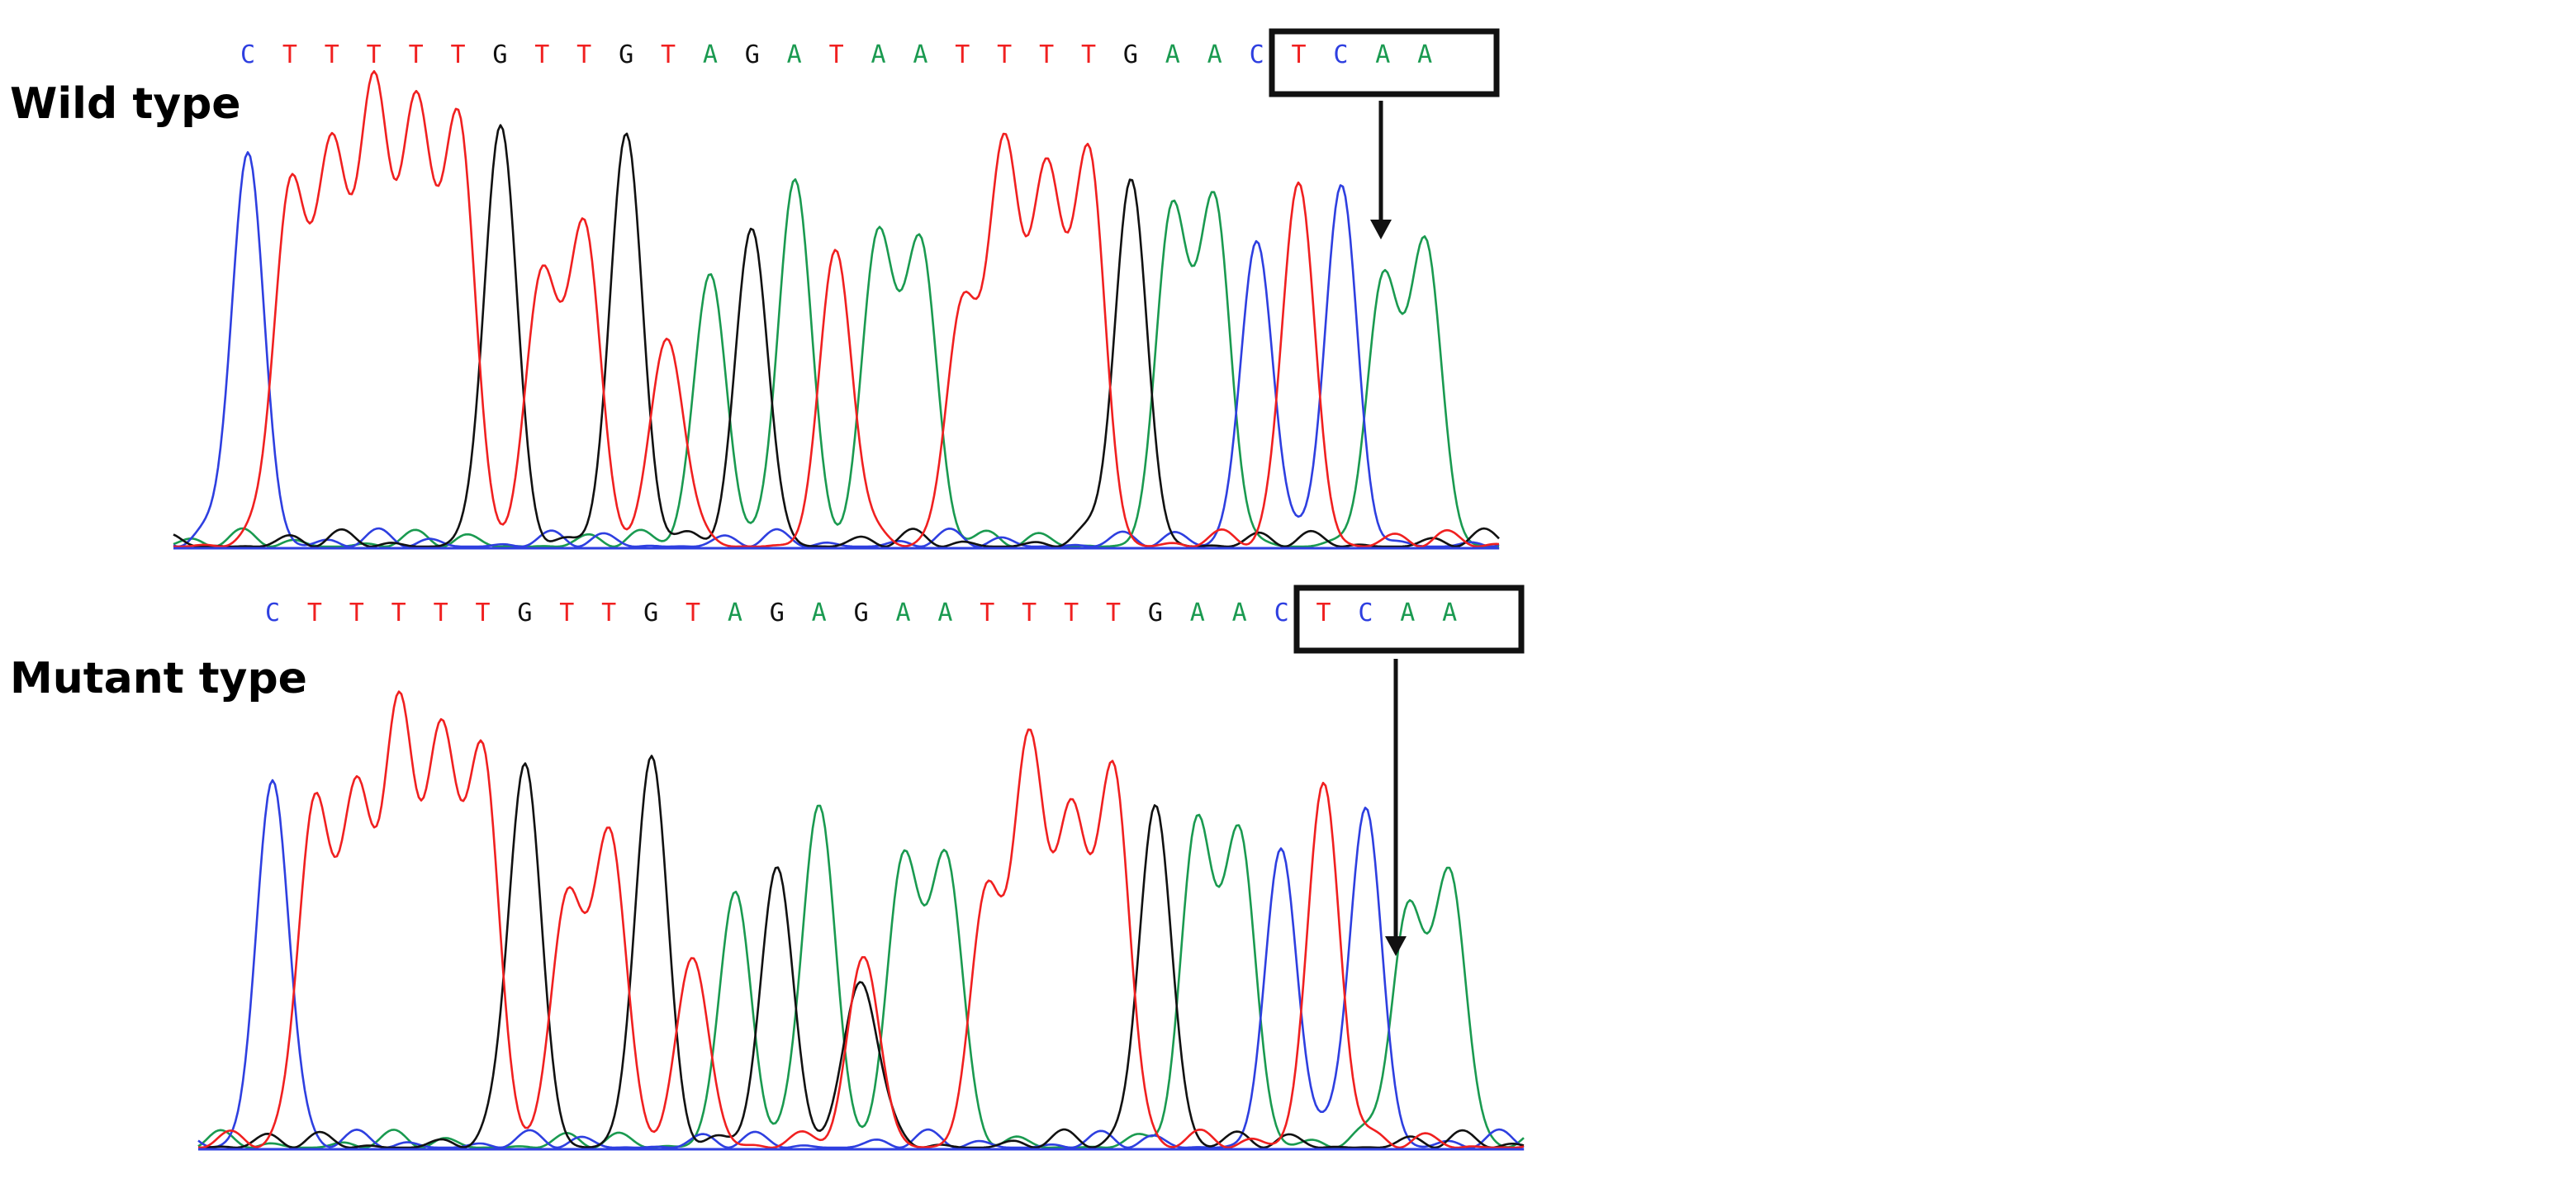  What do you see at coordinates (861, 977) in the screenshot?
I see `trace-a` at bounding box center [861, 977].